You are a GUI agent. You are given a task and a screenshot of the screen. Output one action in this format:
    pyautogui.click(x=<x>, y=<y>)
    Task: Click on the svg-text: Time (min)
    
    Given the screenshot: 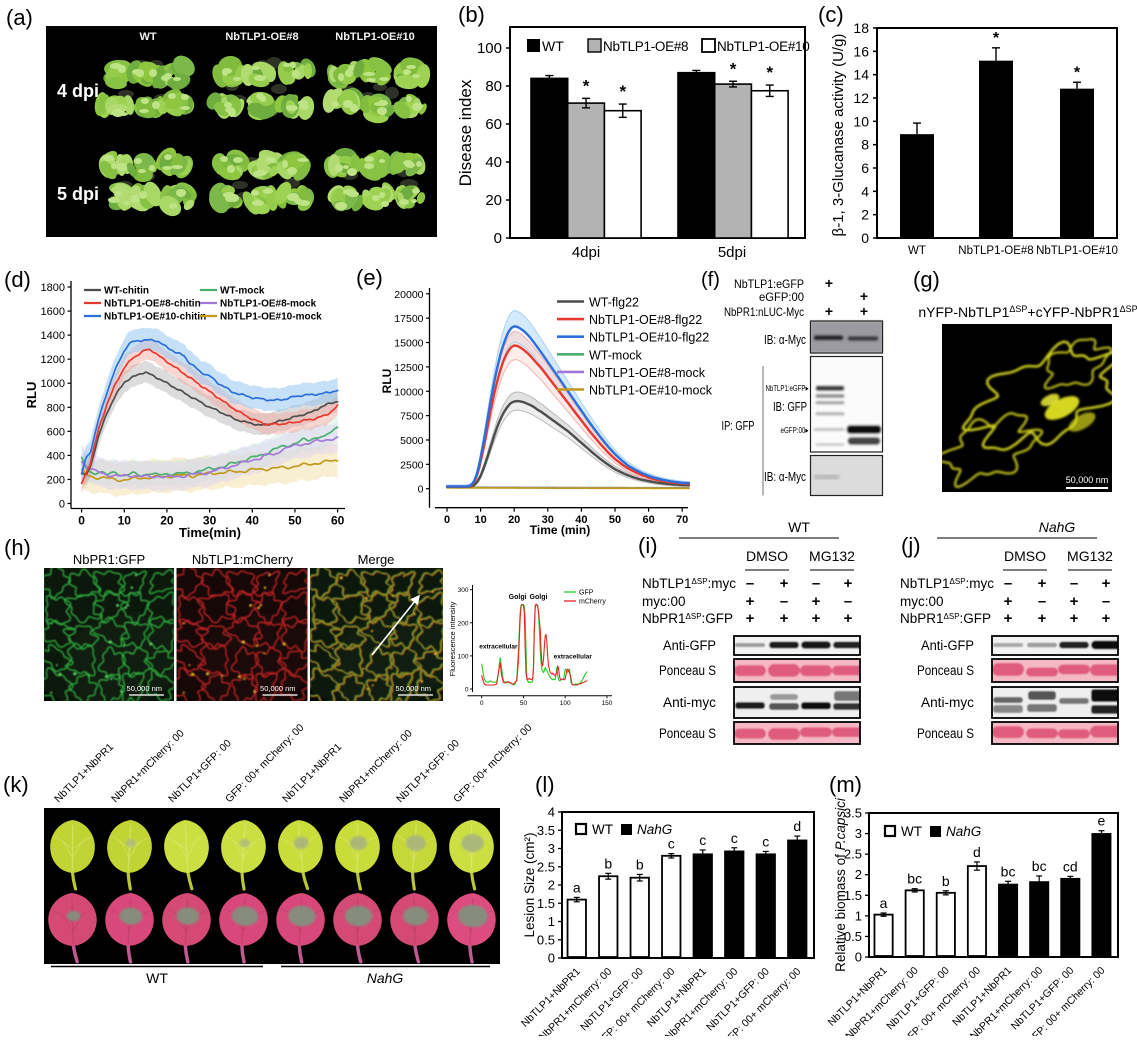 What is the action you would take?
    pyautogui.click(x=560, y=530)
    